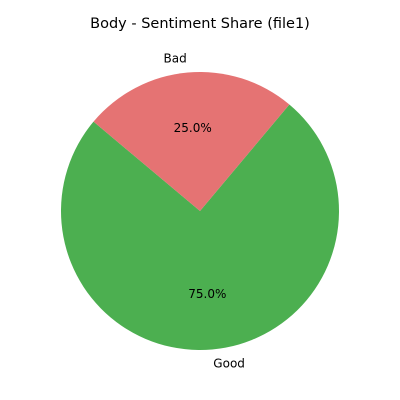 Image resolution: width=400 pixels, height=400 pixels. I want to click on slice-label-bad: Bad, so click(174, 59).